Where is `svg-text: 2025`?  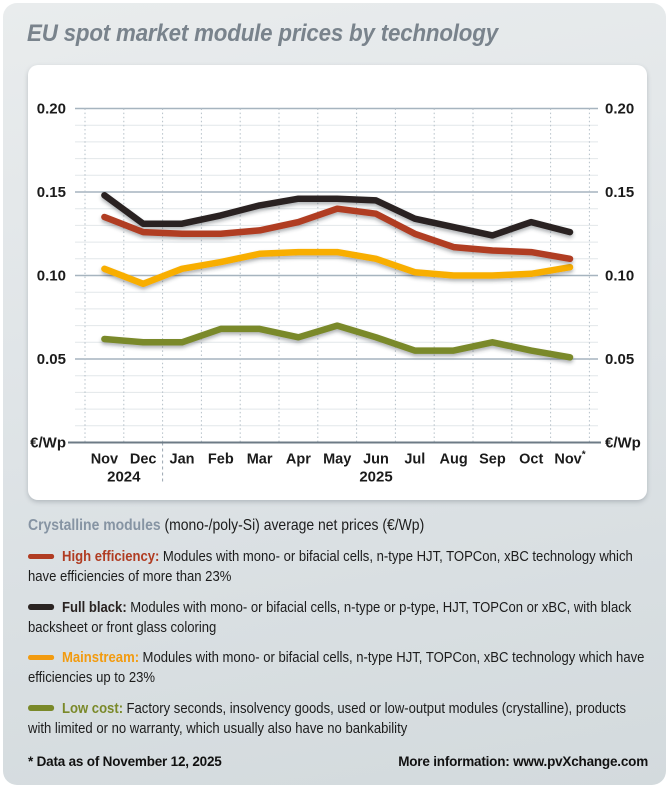
svg-text: 2025 is located at coordinates (375, 477).